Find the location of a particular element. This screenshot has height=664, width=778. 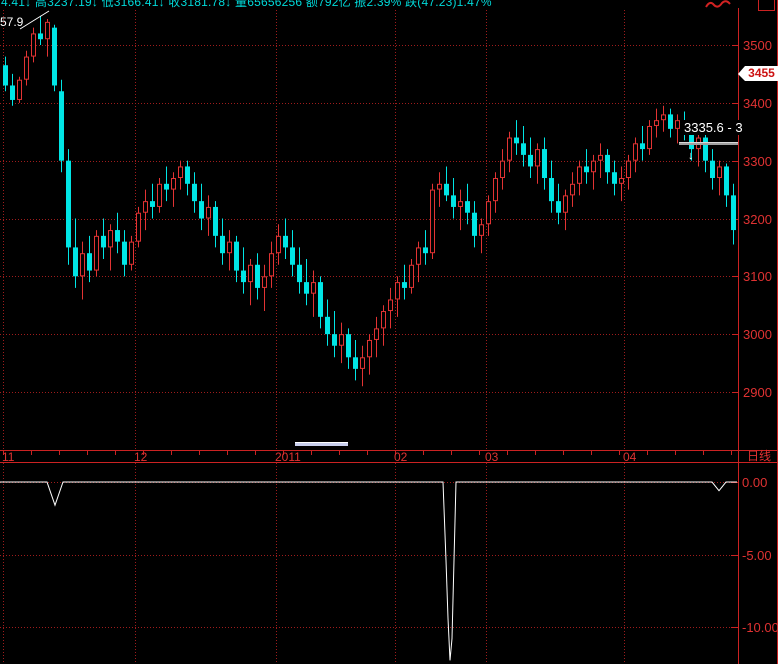

scrollbar-thumb is located at coordinates (321, 444).